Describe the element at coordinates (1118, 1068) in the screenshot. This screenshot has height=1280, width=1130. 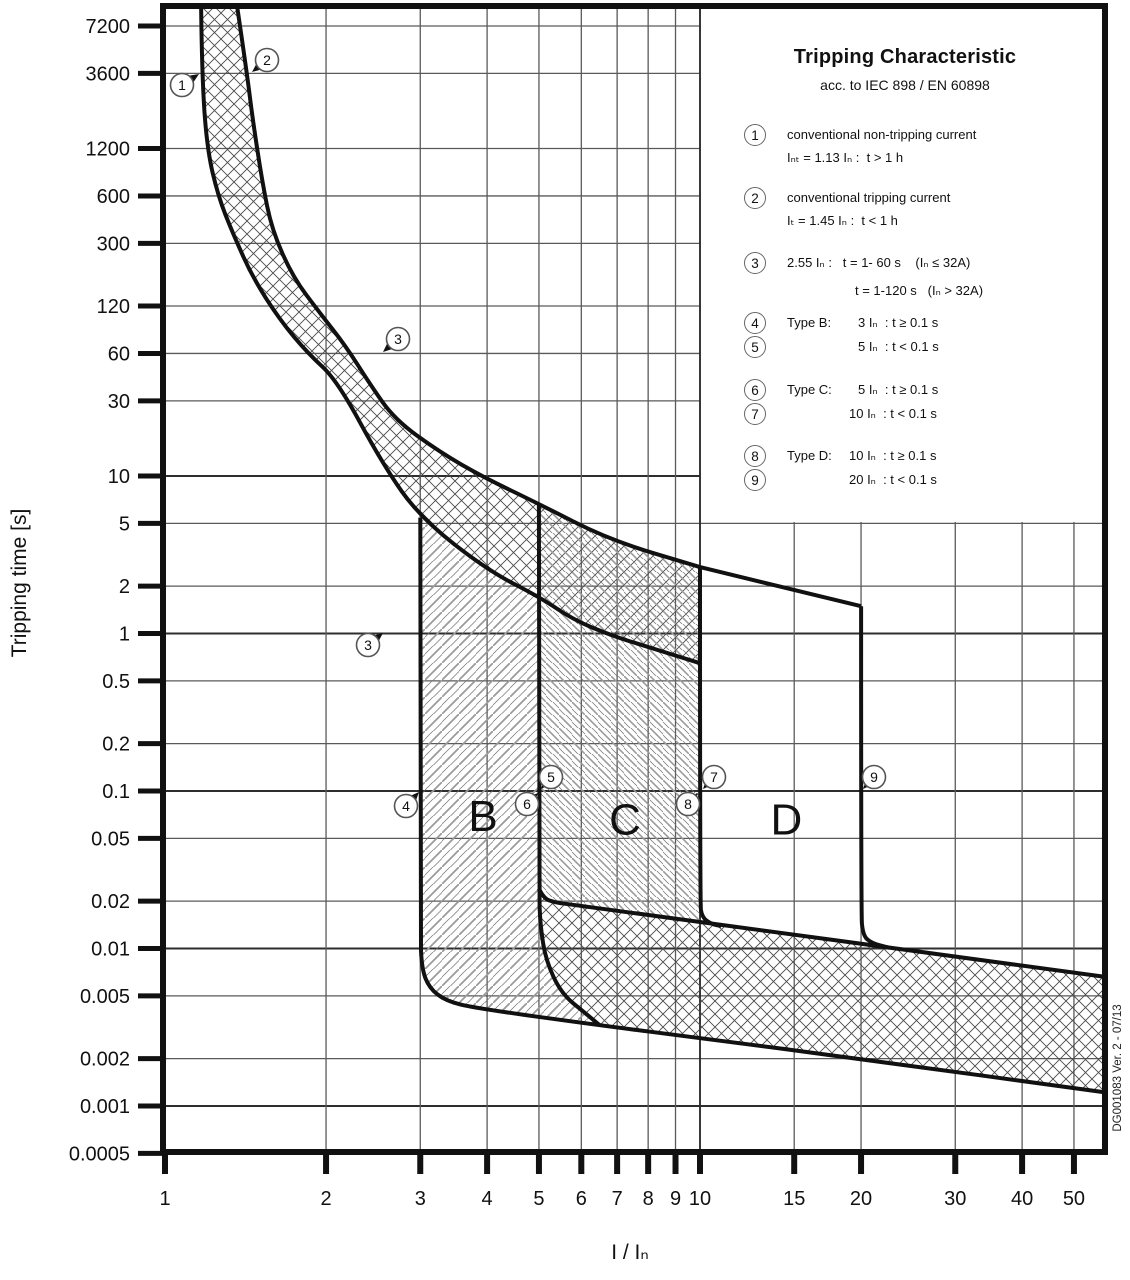
I see `document-version-note: DG001083 Ver. 2 - 07/13` at that location.